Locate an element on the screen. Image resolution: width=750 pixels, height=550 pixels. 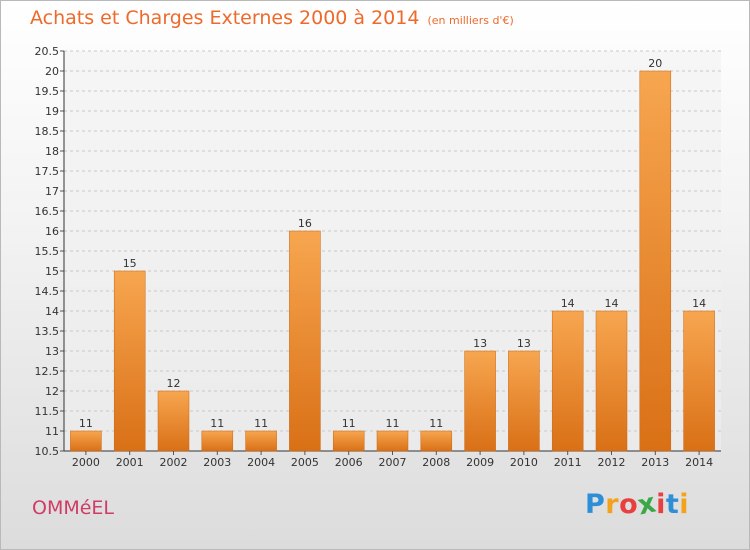
logo-letter: r is located at coordinates (612, 504).